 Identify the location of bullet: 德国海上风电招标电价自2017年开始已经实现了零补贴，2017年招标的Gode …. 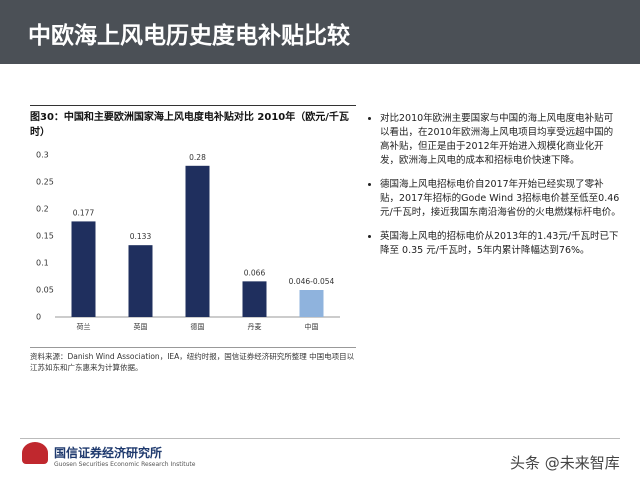
(501, 199).